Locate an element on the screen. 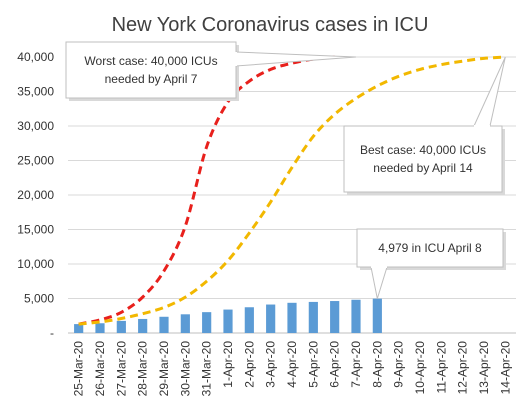  callout: 4,979 in ICU April 8 is located at coordinates (431, 263).